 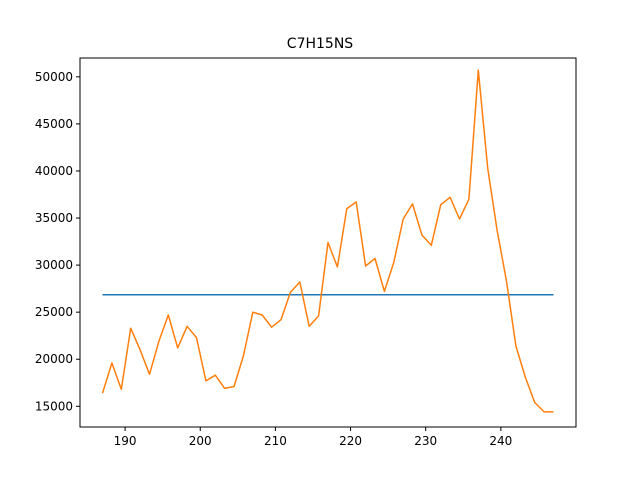 What do you see at coordinates (54, 265) in the screenshot?
I see `y-tick-label: 30000` at bounding box center [54, 265].